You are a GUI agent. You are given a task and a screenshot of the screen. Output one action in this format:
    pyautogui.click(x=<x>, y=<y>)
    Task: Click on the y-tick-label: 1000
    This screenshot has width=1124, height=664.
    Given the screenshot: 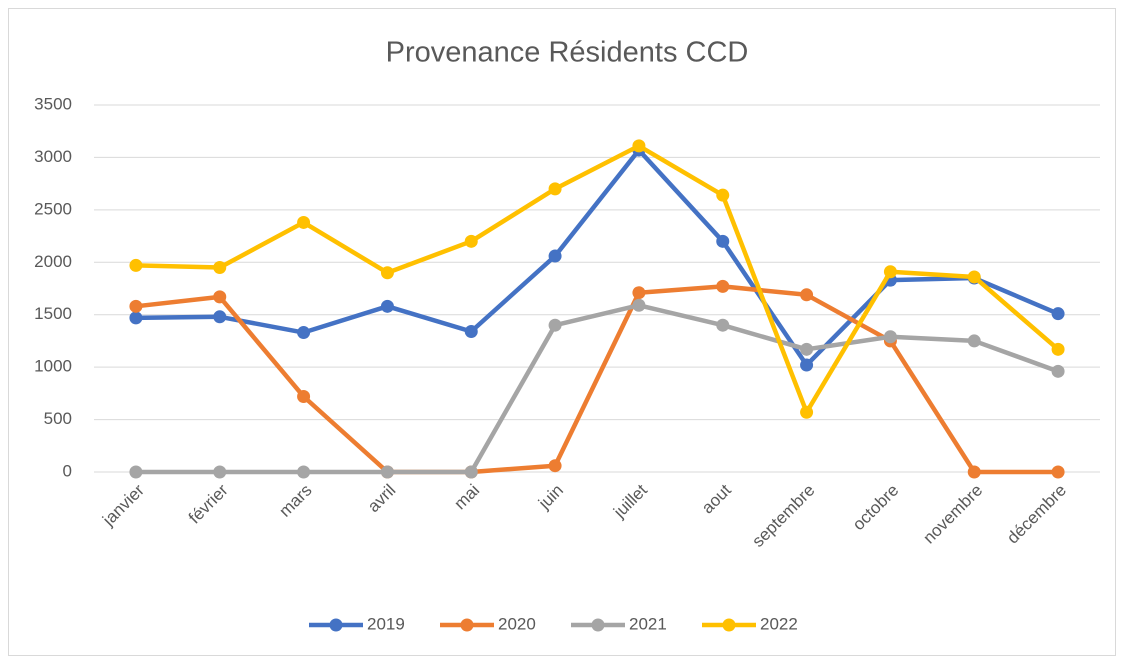 What is the action you would take?
    pyautogui.click(x=53, y=366)
    